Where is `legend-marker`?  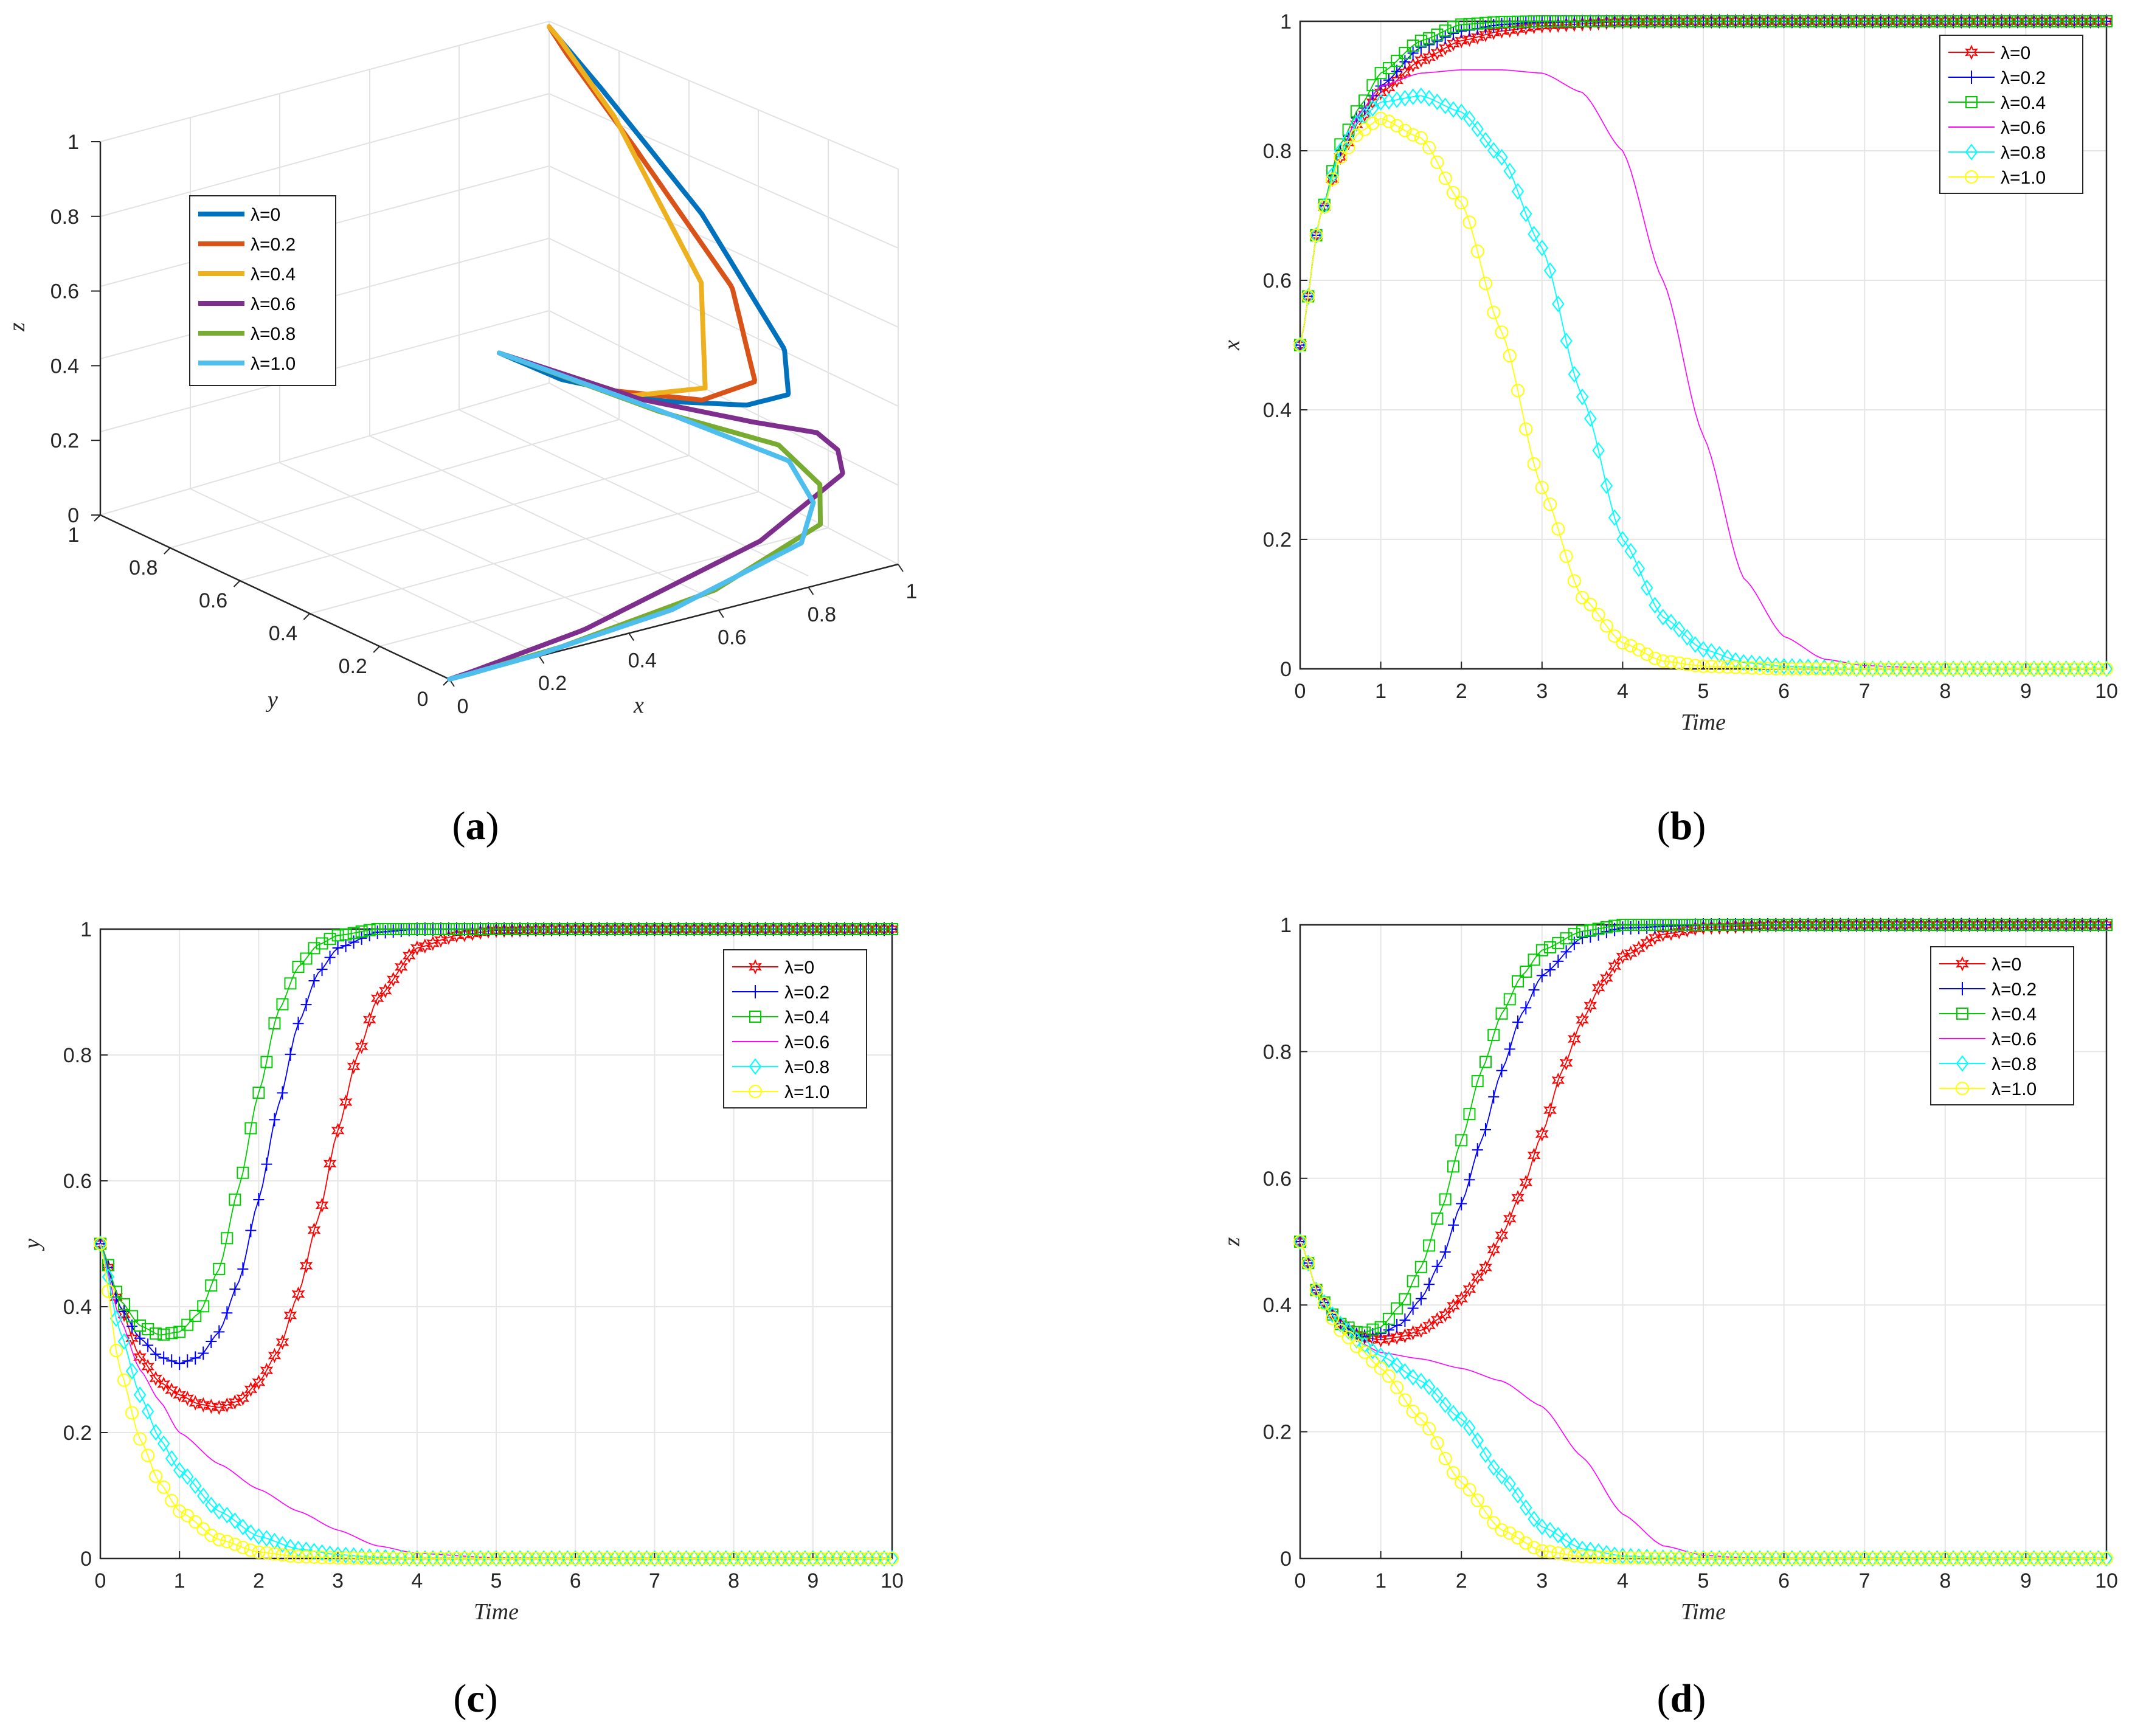
legend-marker is located at coordinates (755, 1017).